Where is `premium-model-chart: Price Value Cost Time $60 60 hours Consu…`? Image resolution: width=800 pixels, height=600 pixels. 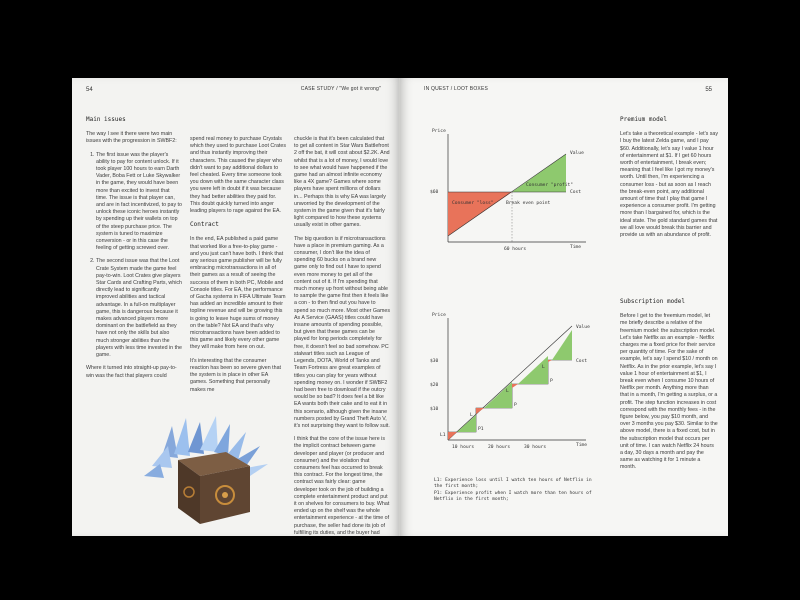 premium-model-chart: Price Value Cost Time $60 60 hours Consu… is located at coordinates (508, 190).